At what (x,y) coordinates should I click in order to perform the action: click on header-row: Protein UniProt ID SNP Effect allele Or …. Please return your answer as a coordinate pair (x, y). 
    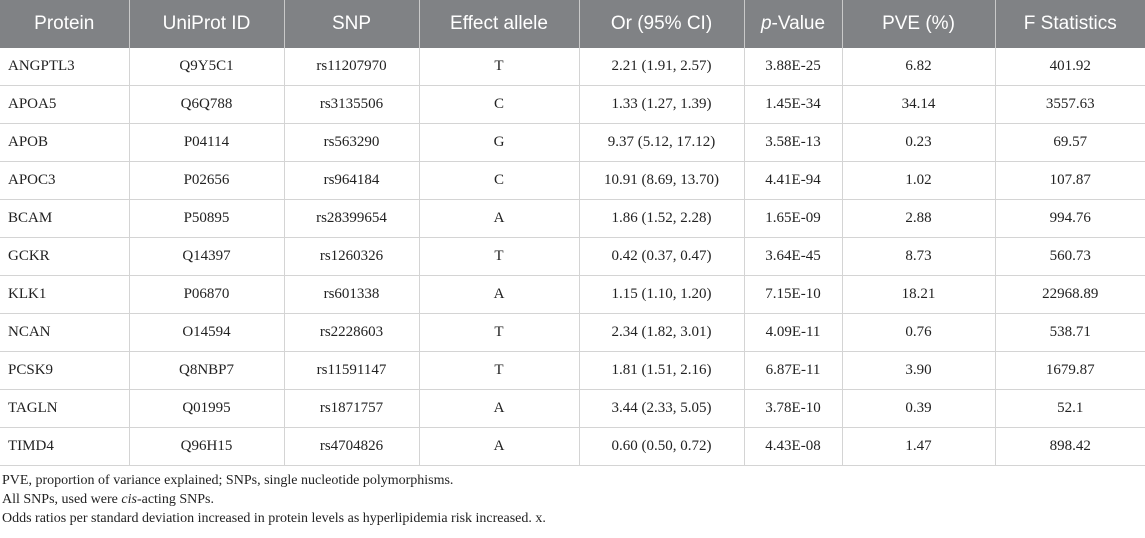
    Looking at the image, I should click on (572, 24).